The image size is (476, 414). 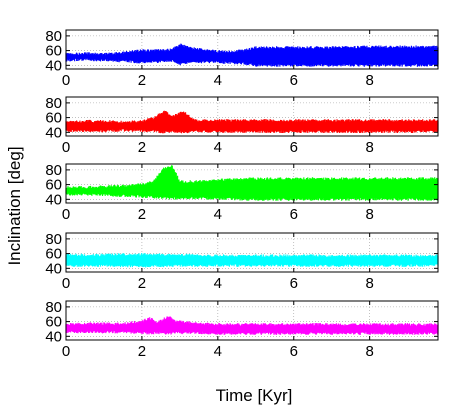 What do you see at coordinates (14, 205) in the screenshot?
I see `y-axis-label: Inclination [deg]` at bounding box center [14, 205].